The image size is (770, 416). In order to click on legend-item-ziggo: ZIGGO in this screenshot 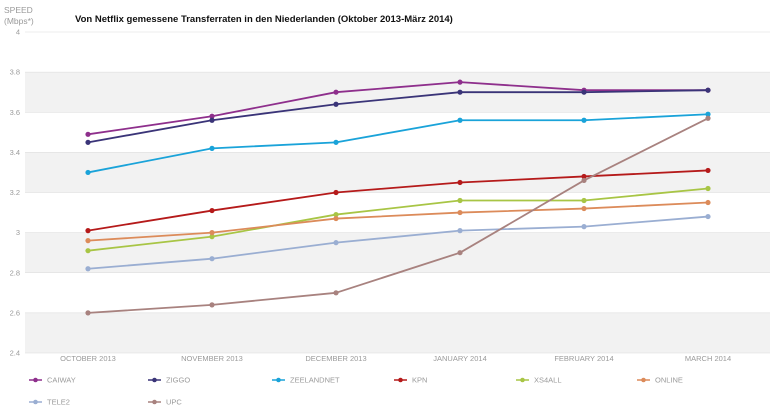, I will do `click(169, 380)`.